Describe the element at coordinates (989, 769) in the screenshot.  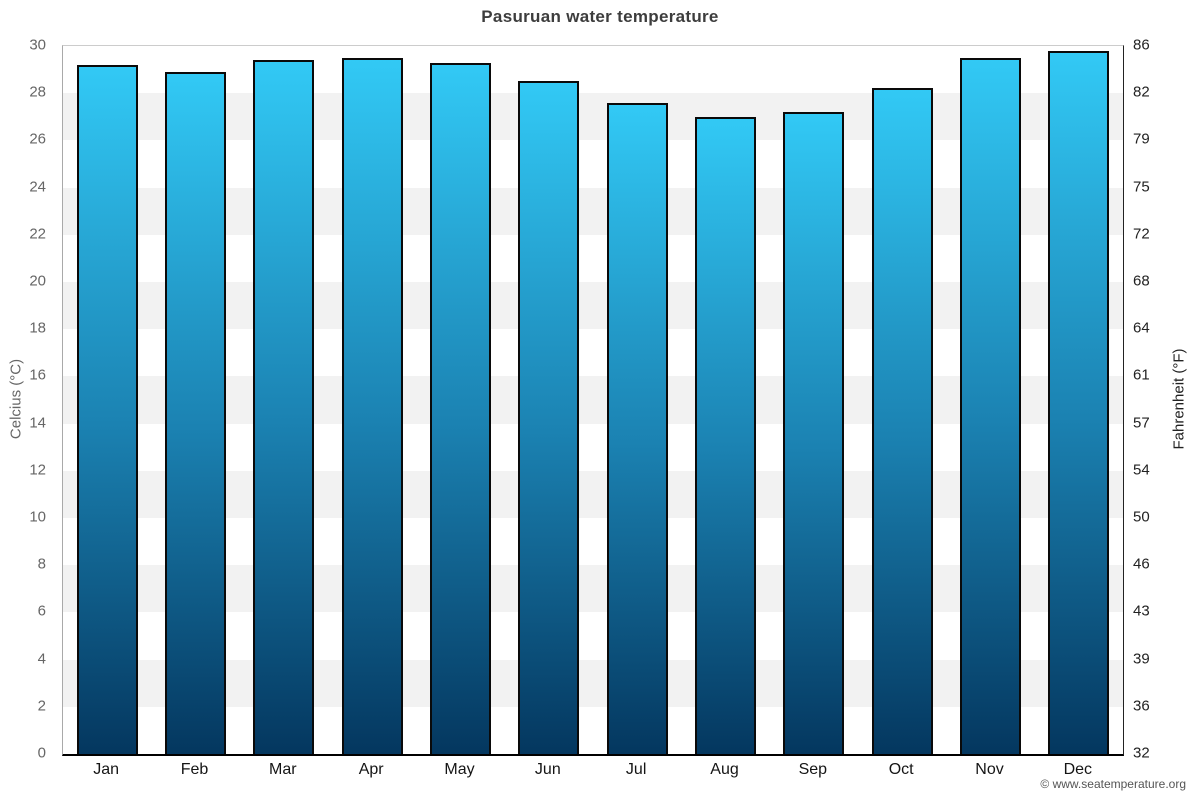
I see `month-tick-nov: Nov` at that location.